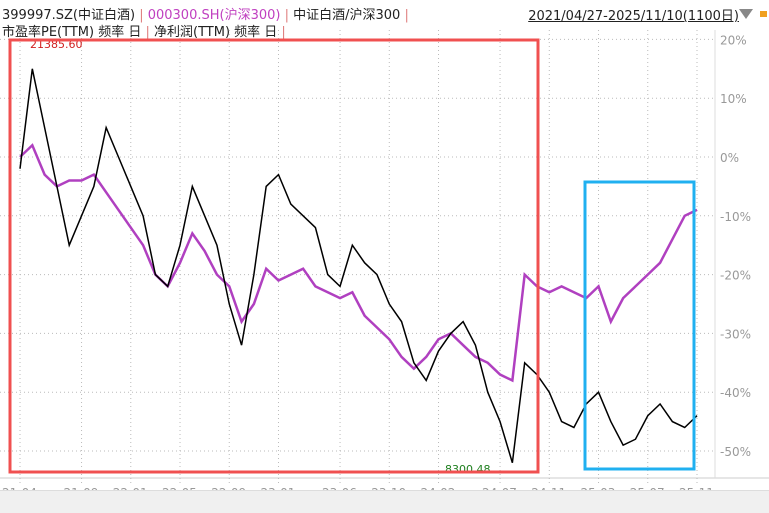 The height and width of the screenshot is (513, 769). I want to click on x-tick-label: 25-07, so click(647, 488).